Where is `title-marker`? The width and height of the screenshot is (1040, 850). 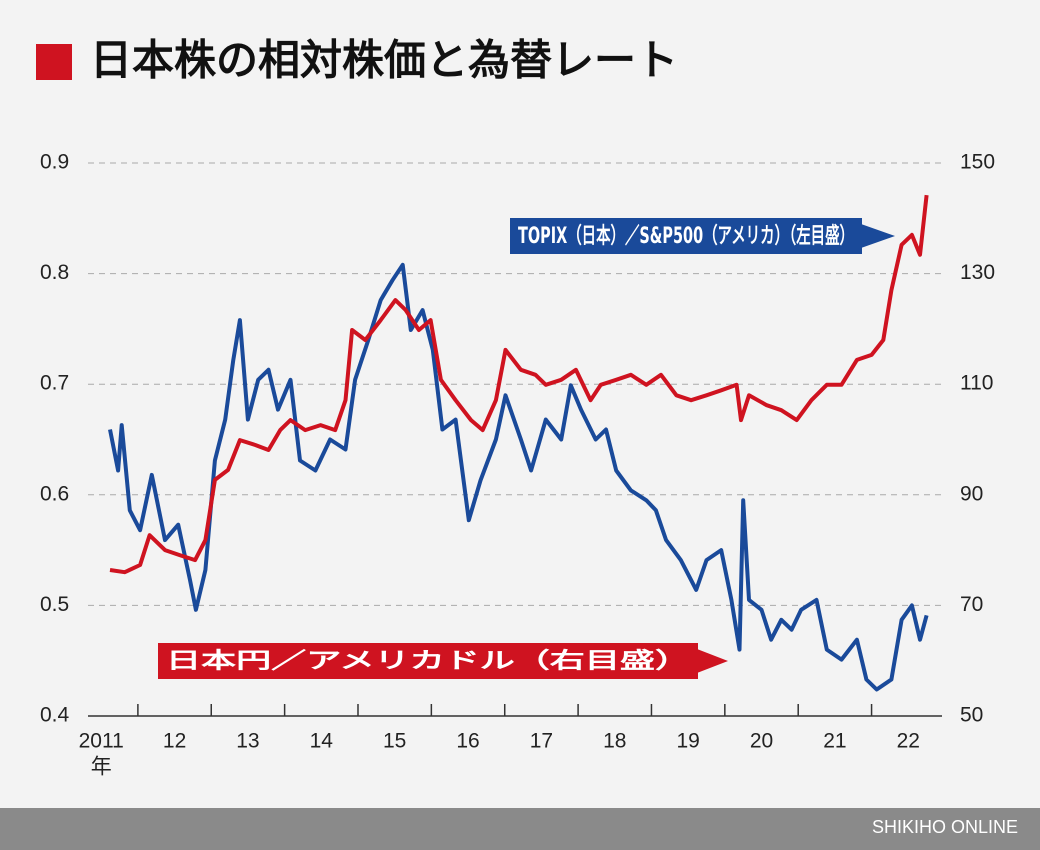
title-marker is located at coordinates (54, 62).